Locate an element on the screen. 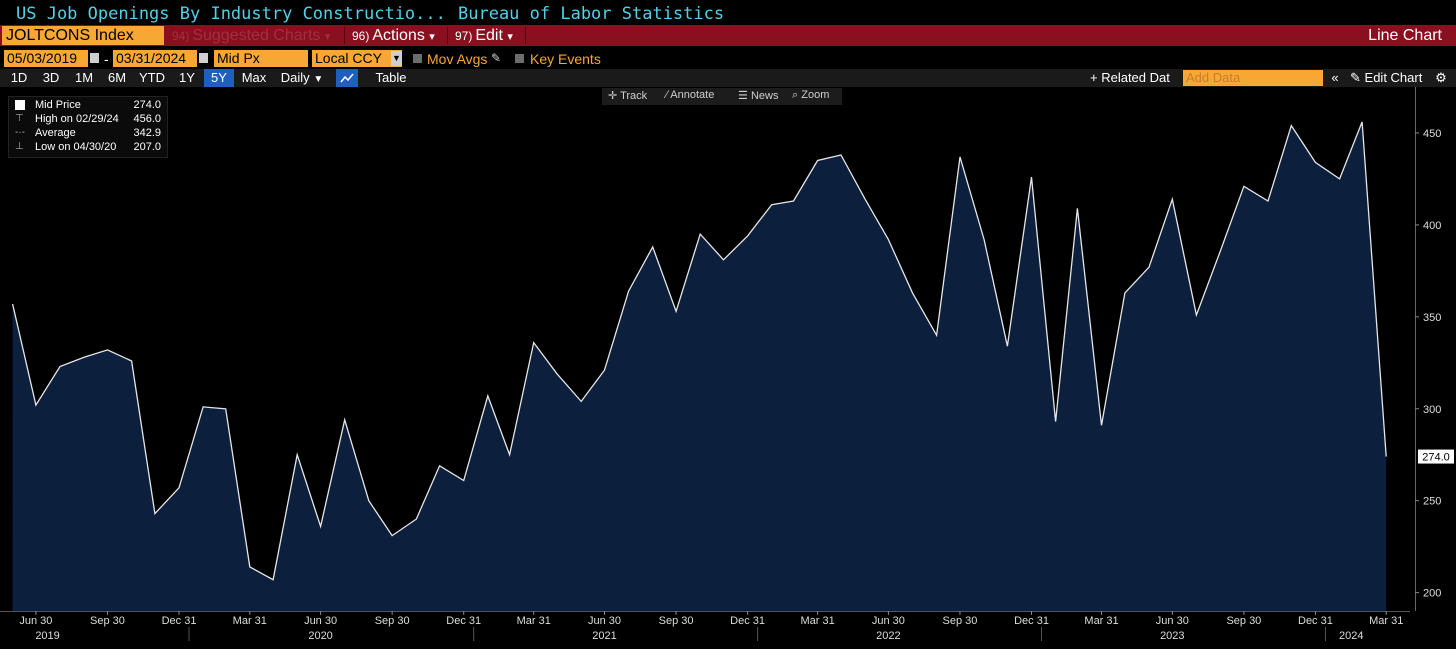 This screenshot has width=1456, height=649. gear-icon: ⚙ is located at coordinates (1441, 77).